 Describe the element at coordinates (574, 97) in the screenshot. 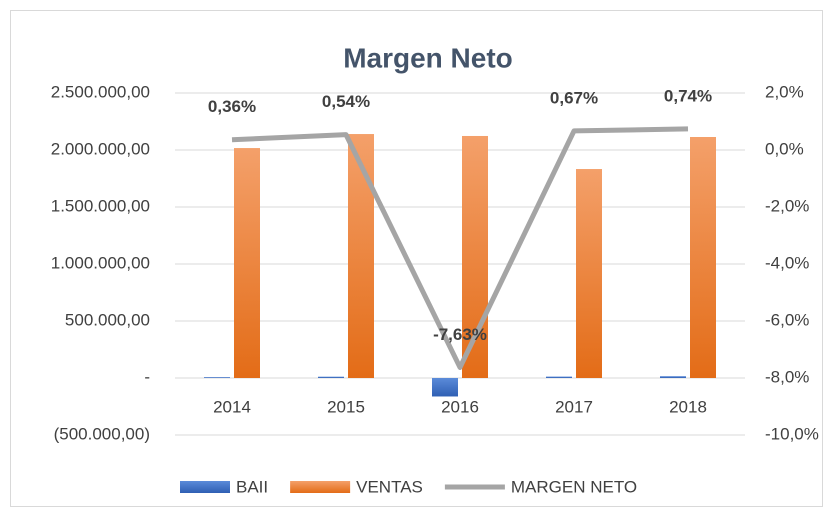

I see `data-label: 0,67%` at that location.